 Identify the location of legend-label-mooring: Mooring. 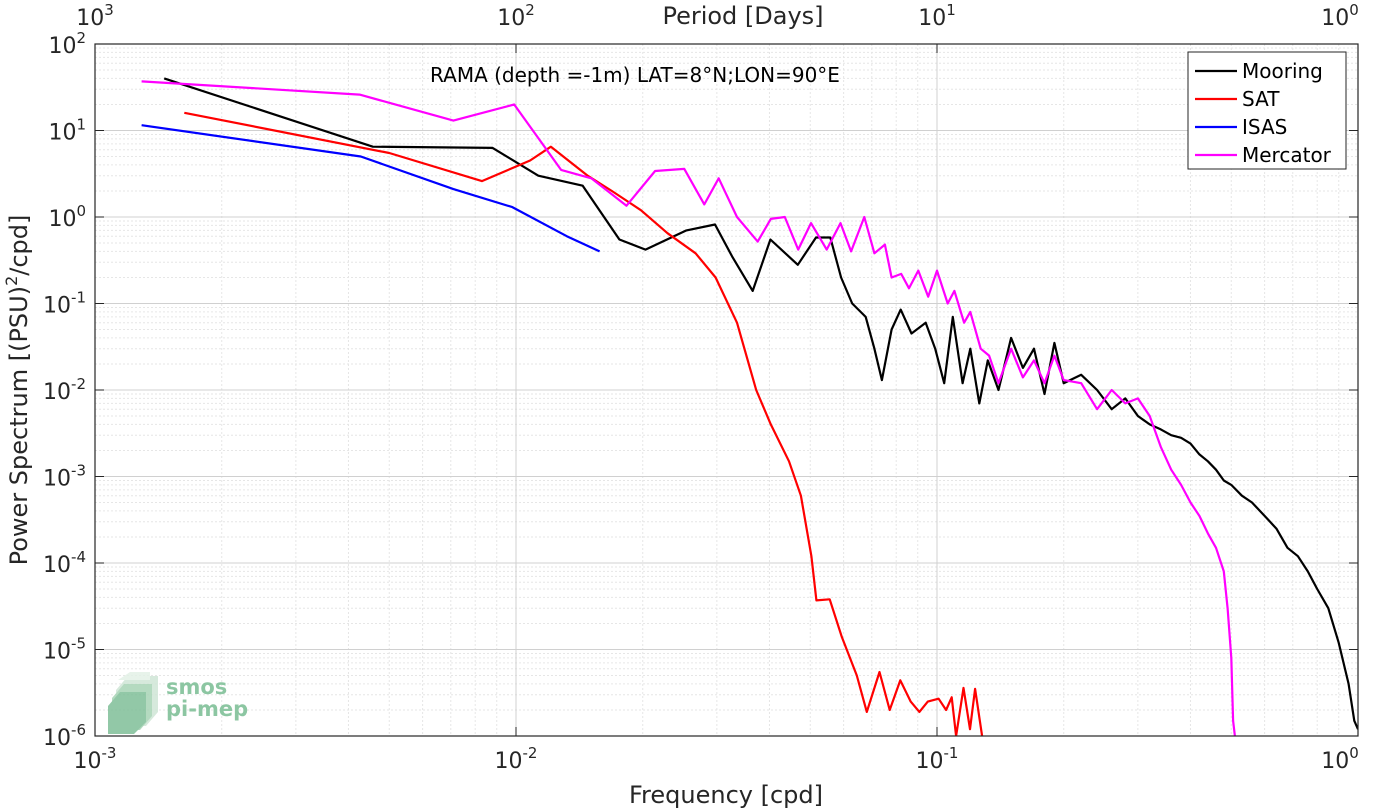
(1282, 71).